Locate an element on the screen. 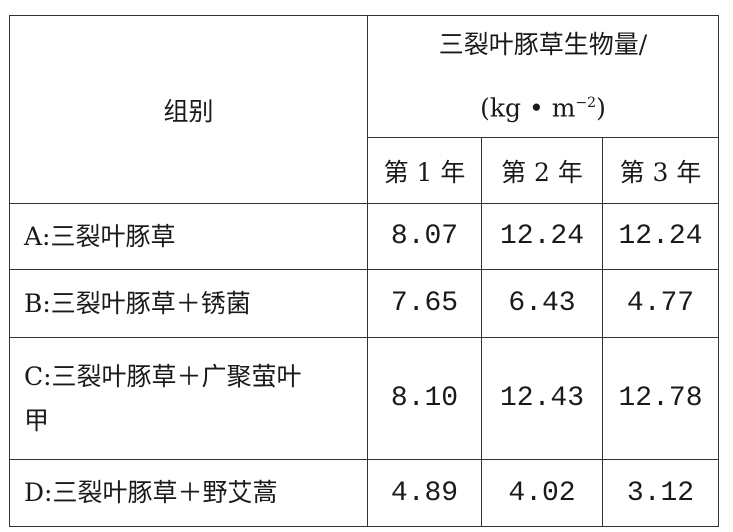  value-cell: 8.10 is located at coordinates (424, 399).